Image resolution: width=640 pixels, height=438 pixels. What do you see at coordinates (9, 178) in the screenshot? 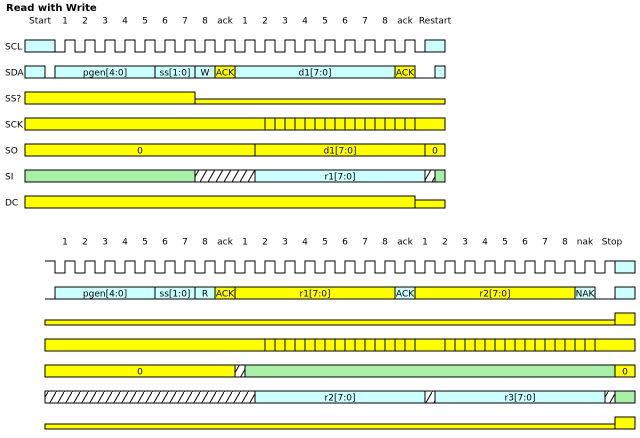
I see `signal-name: SI` at bounding box center [9, 178].